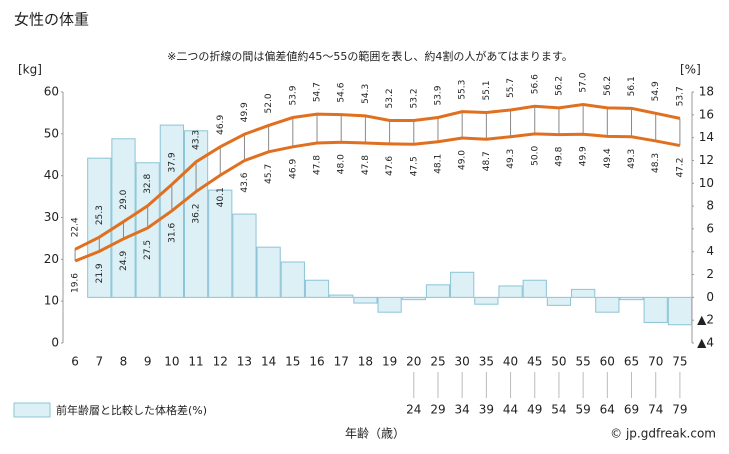 This screenshot has height=454, width=729. Describe the element at coordinates (710, 228) in the screenshot. I see `y2-tick-label: 6` at that location.